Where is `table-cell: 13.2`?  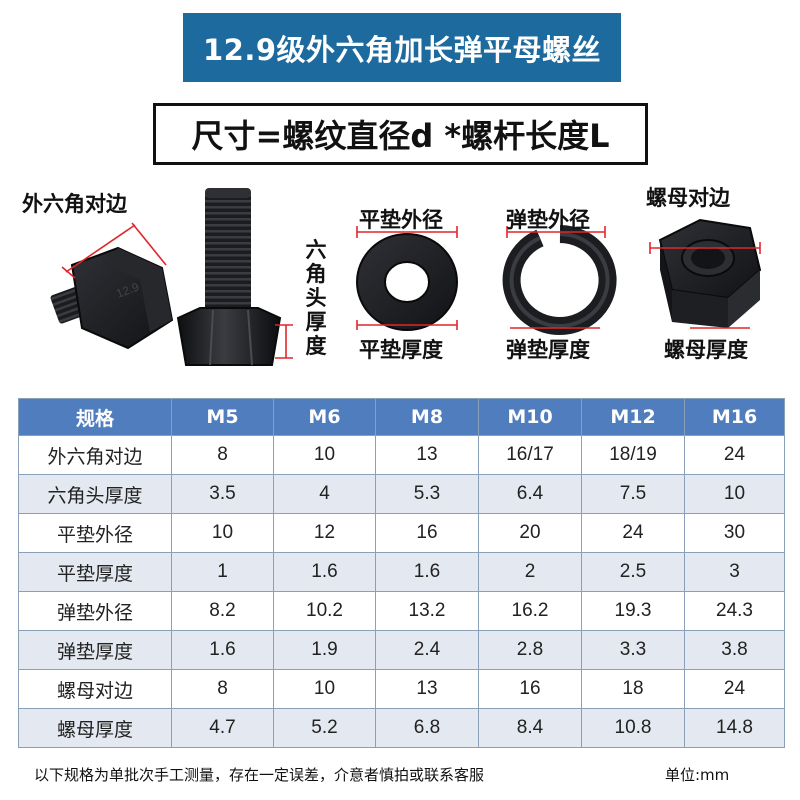 table-cell: 13.2 is located at coordinates (427, 611).